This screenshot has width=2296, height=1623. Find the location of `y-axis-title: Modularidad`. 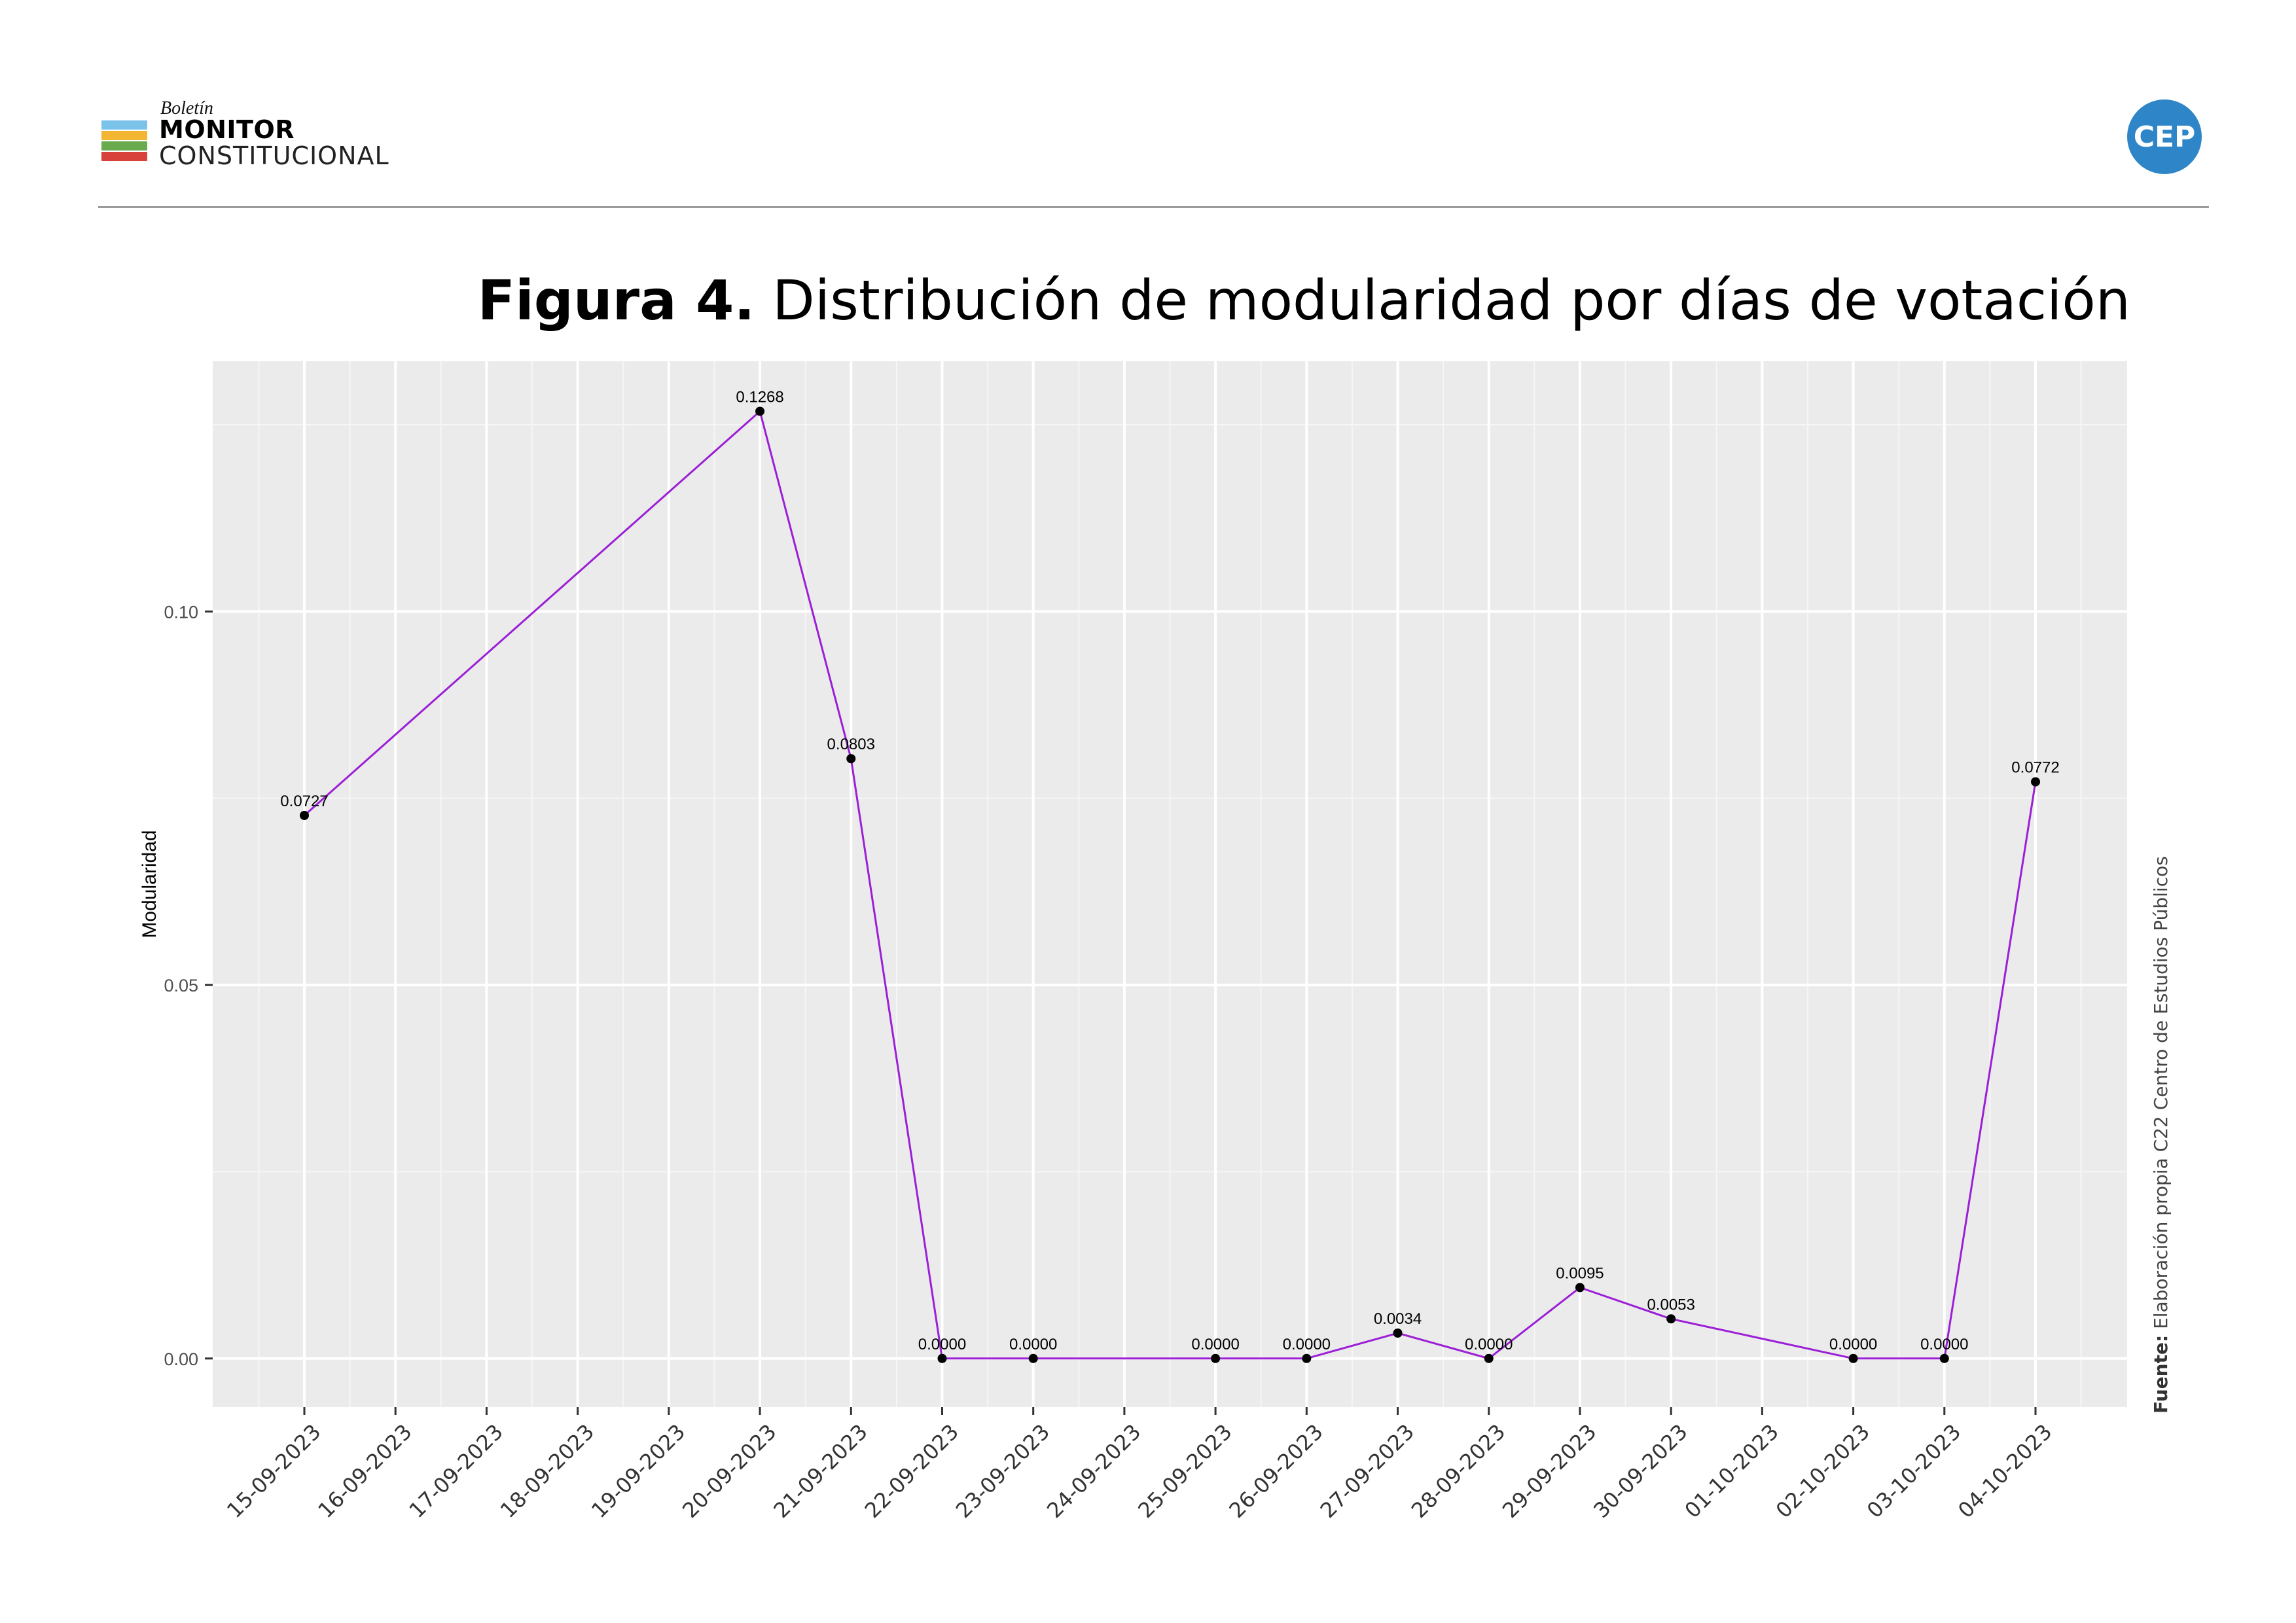

y-axis-title: Modularidad is located at coordinates (149, 884).